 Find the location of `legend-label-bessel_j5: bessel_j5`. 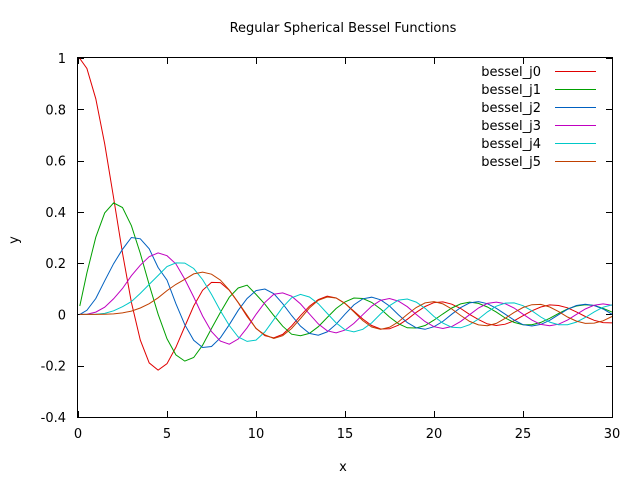

legend-label-bessel_j5: bessel_j5 is located at coordinates (511, 162).